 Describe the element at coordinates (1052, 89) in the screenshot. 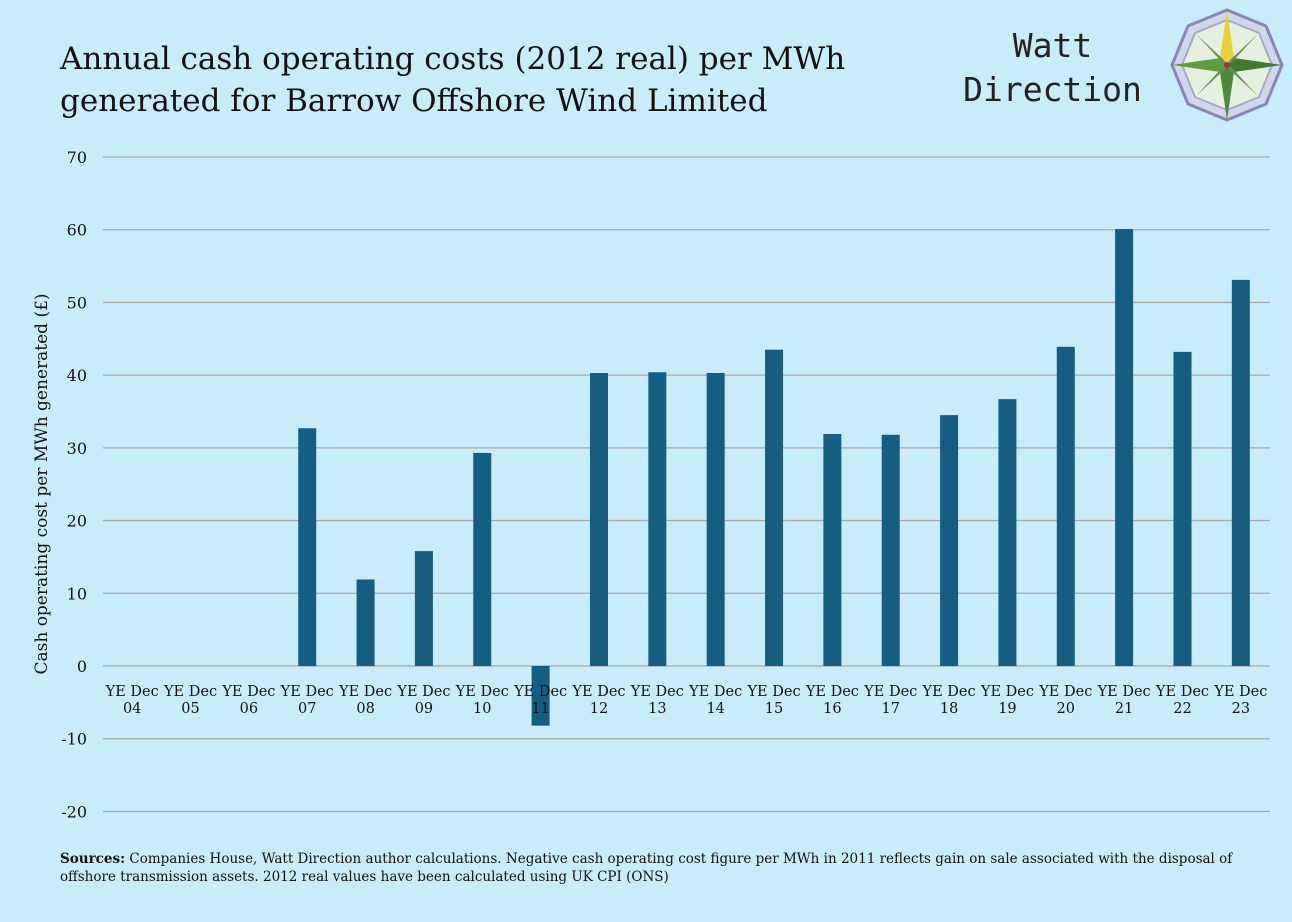

I see `logo-line-2: Direction` at that location.